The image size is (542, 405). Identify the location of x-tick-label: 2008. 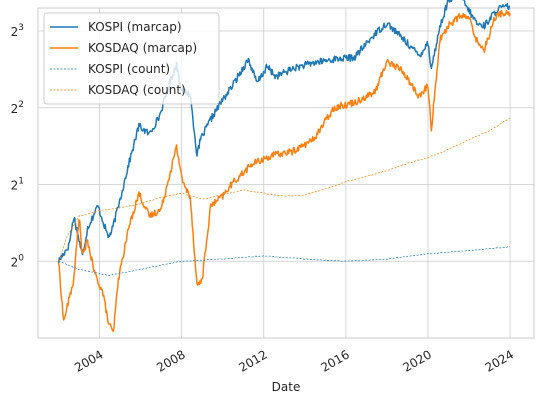
(170, 360).